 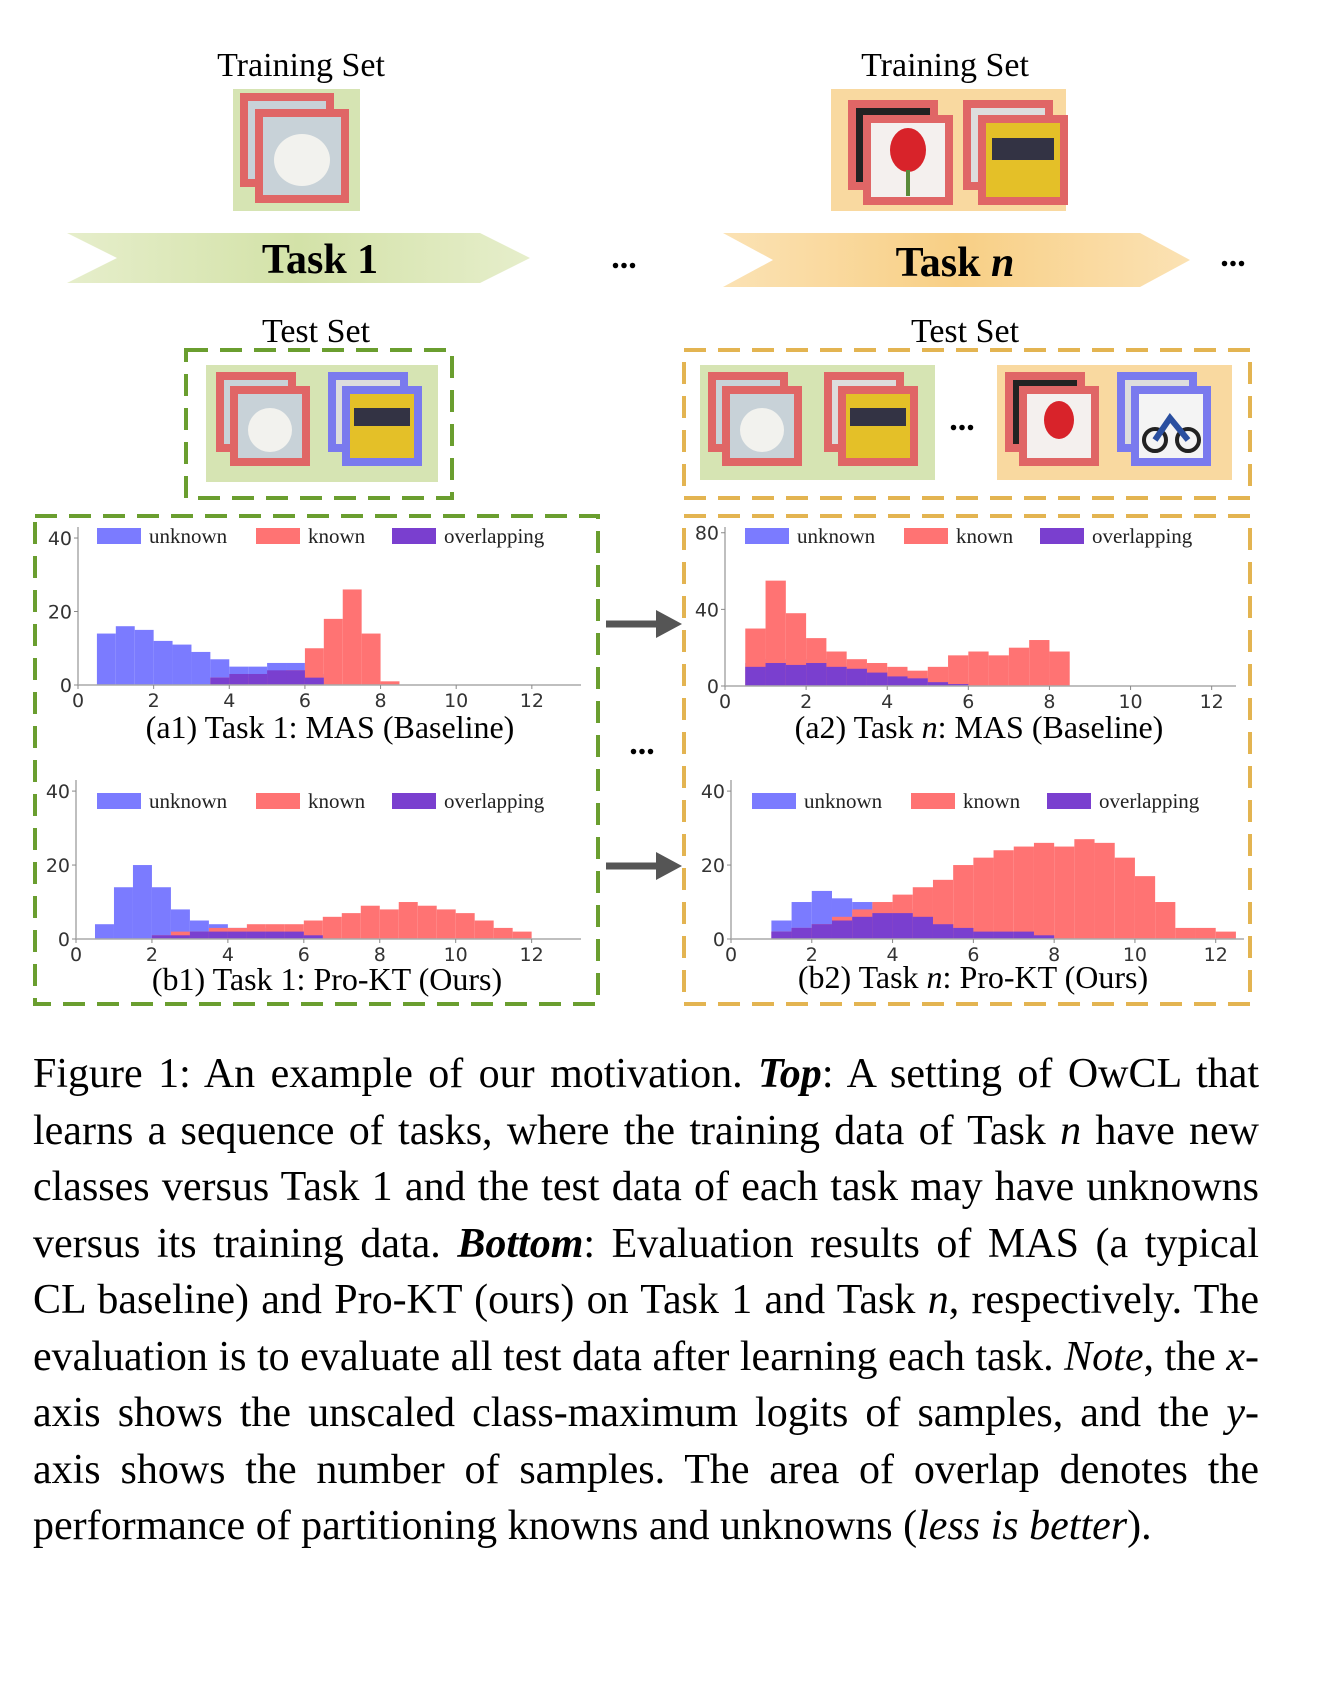 I want to click on test-set-label: Test Set, so click(x=965, y=331).